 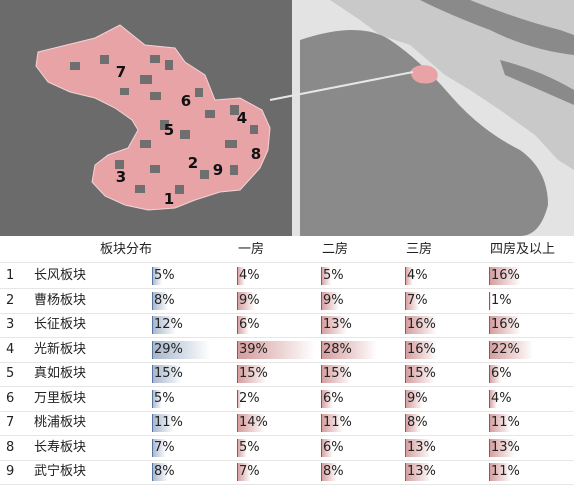 What do you see at coordinates (421, 349) in the screenshot?
I see `value-label-three-room: 16%` at bounding box center [421, 349].